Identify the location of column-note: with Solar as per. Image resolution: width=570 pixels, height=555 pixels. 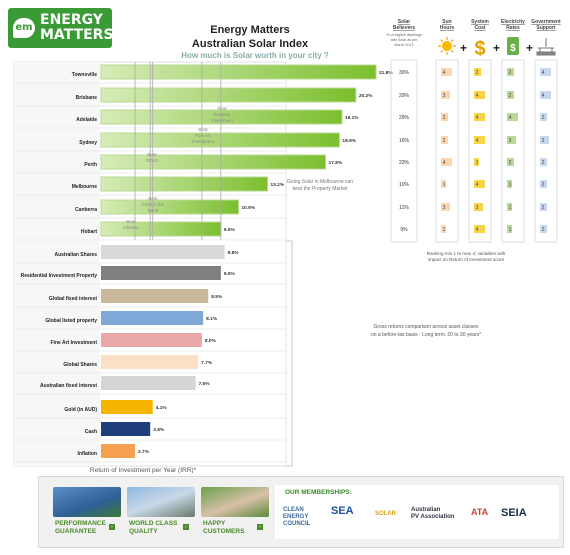
(405, 40).